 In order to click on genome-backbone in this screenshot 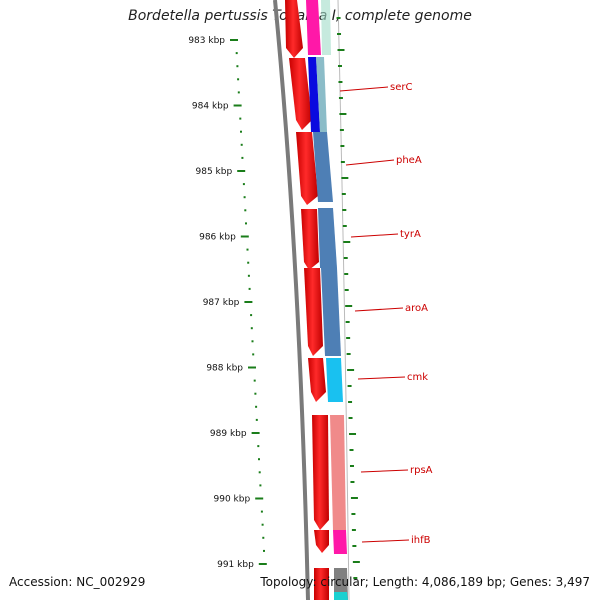, I will do `click(291, 300)`.